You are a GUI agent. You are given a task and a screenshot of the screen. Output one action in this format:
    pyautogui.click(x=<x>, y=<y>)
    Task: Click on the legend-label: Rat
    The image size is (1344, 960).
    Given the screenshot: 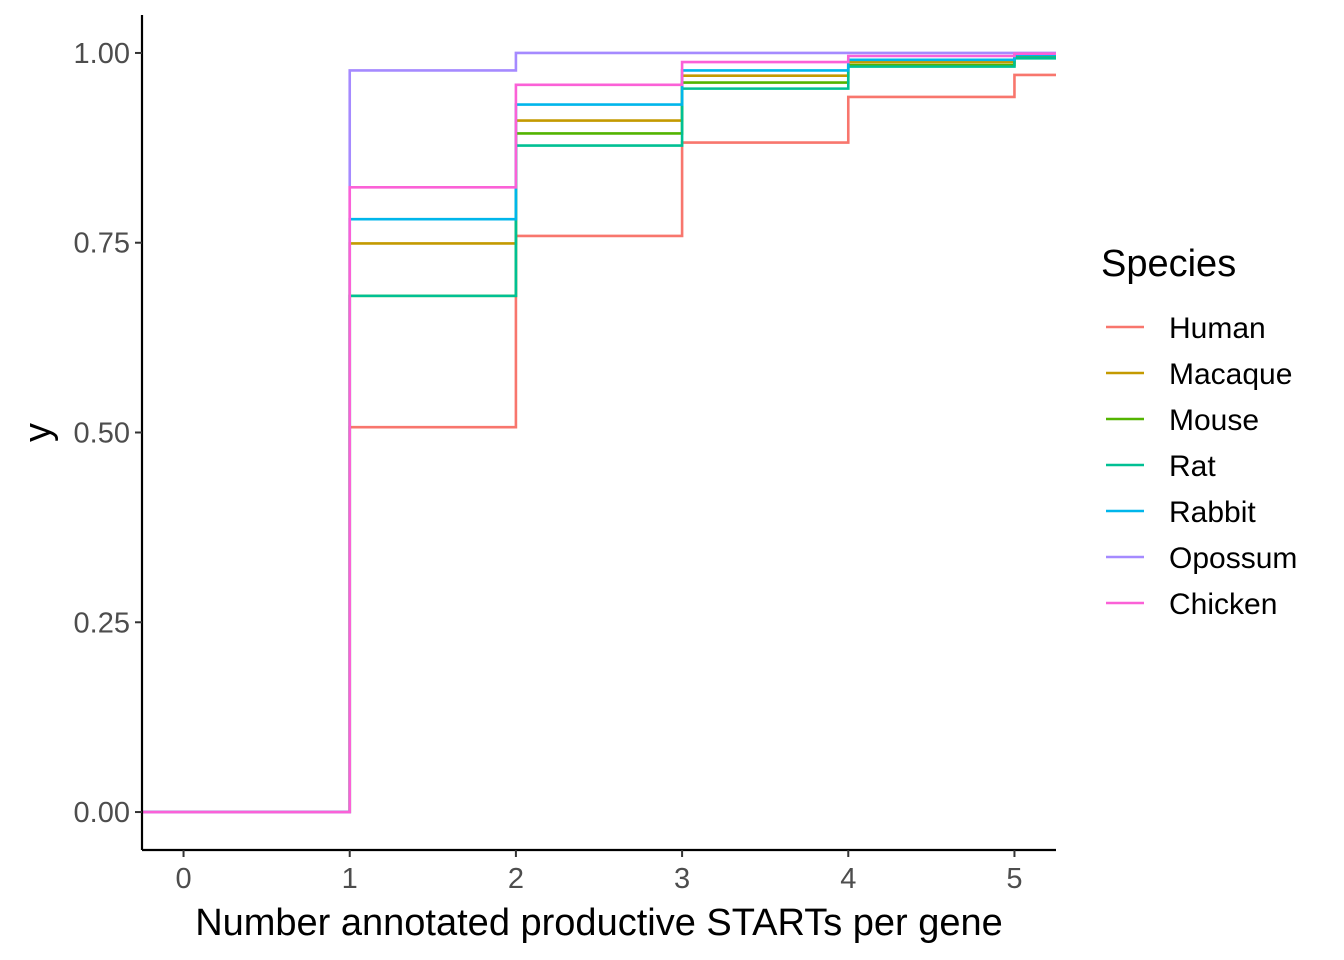 What is the action you would take?
    pyautogui.click(x=1192, y=466)
    